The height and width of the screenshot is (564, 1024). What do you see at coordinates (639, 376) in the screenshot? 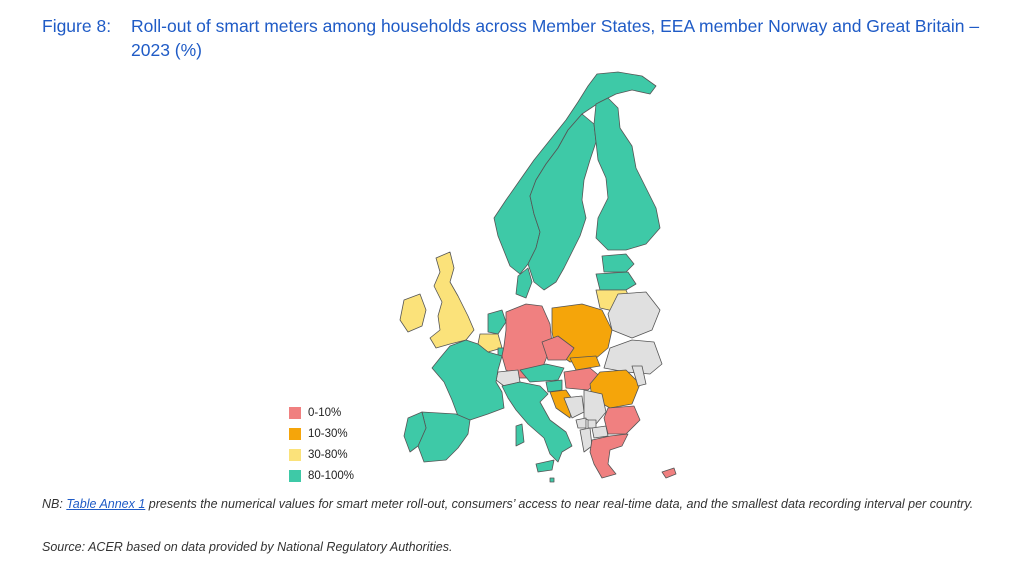
I see `country-moldova` at bounding box center [639, 376].